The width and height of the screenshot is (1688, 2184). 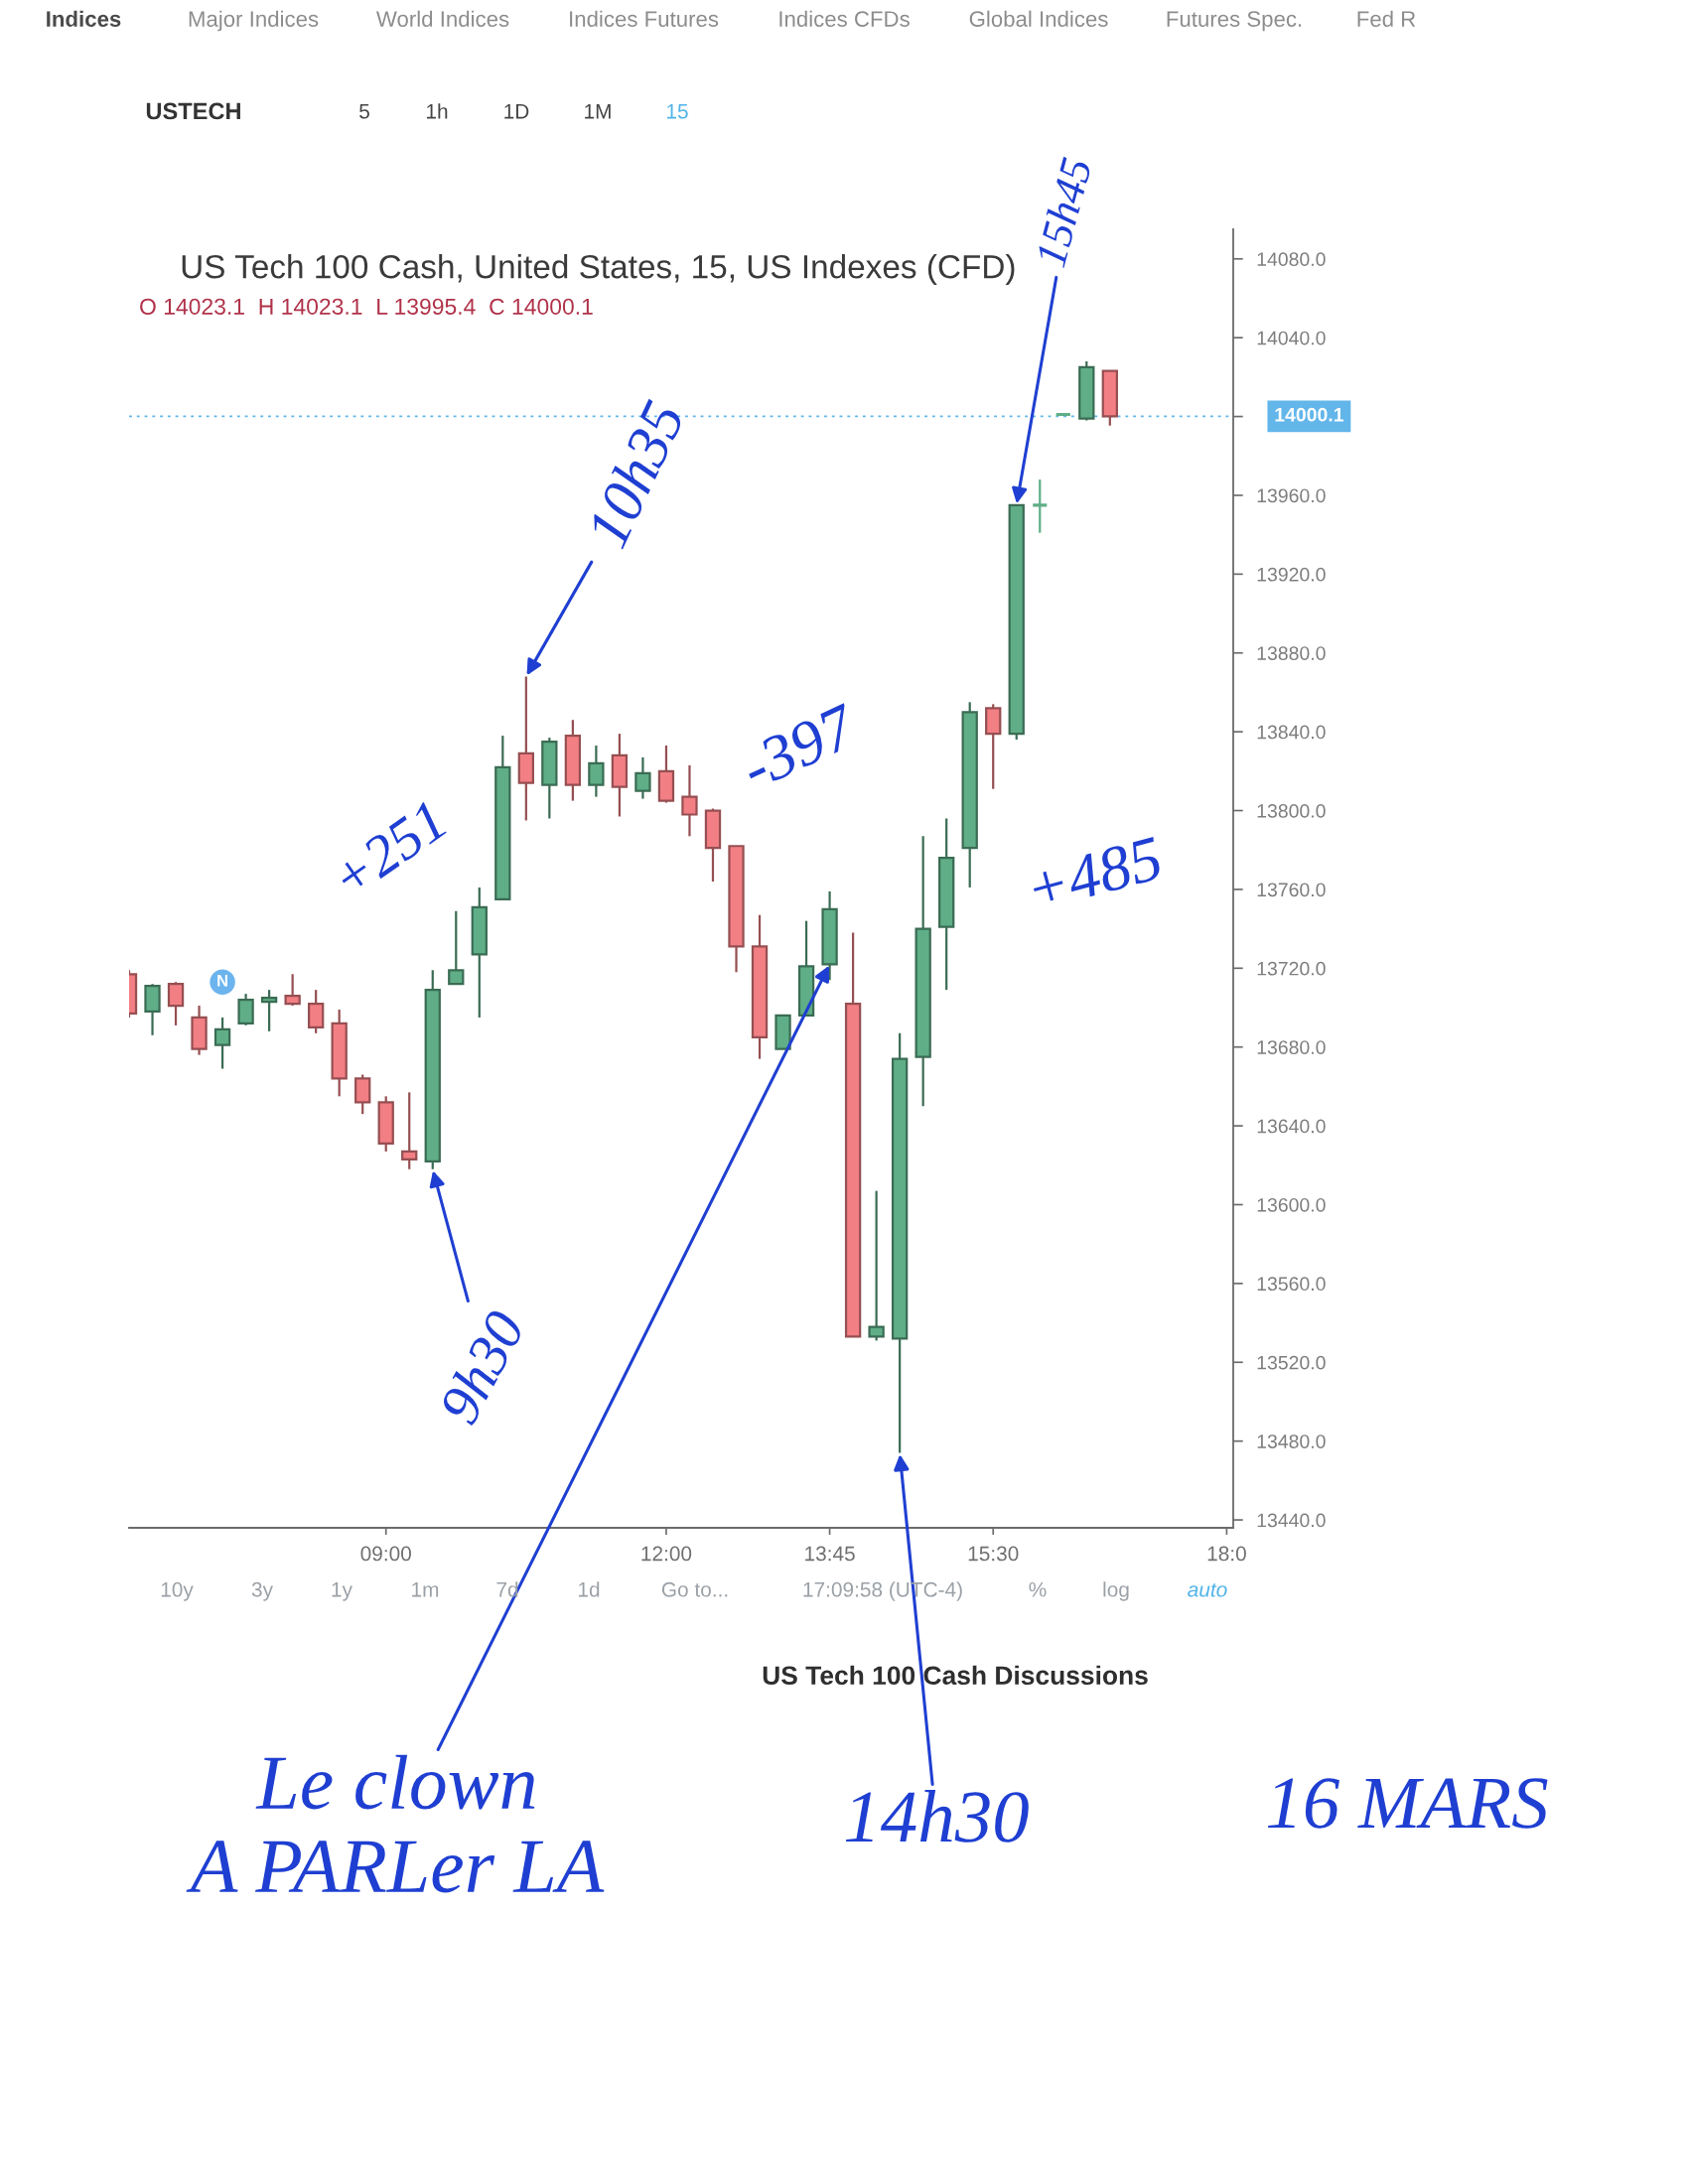 What do you see at coordinates (1291, 968) in the screenshot?
I see `y-tick-label: 13720.0` at bounding box center [1291, 968].